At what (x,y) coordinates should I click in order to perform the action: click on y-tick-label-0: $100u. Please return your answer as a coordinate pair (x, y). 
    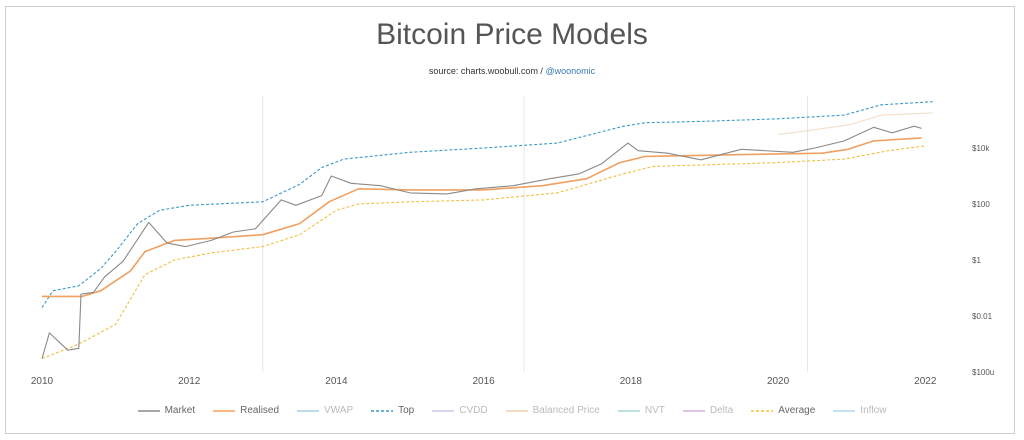
    Looking at the image, I should click on (983, 372).